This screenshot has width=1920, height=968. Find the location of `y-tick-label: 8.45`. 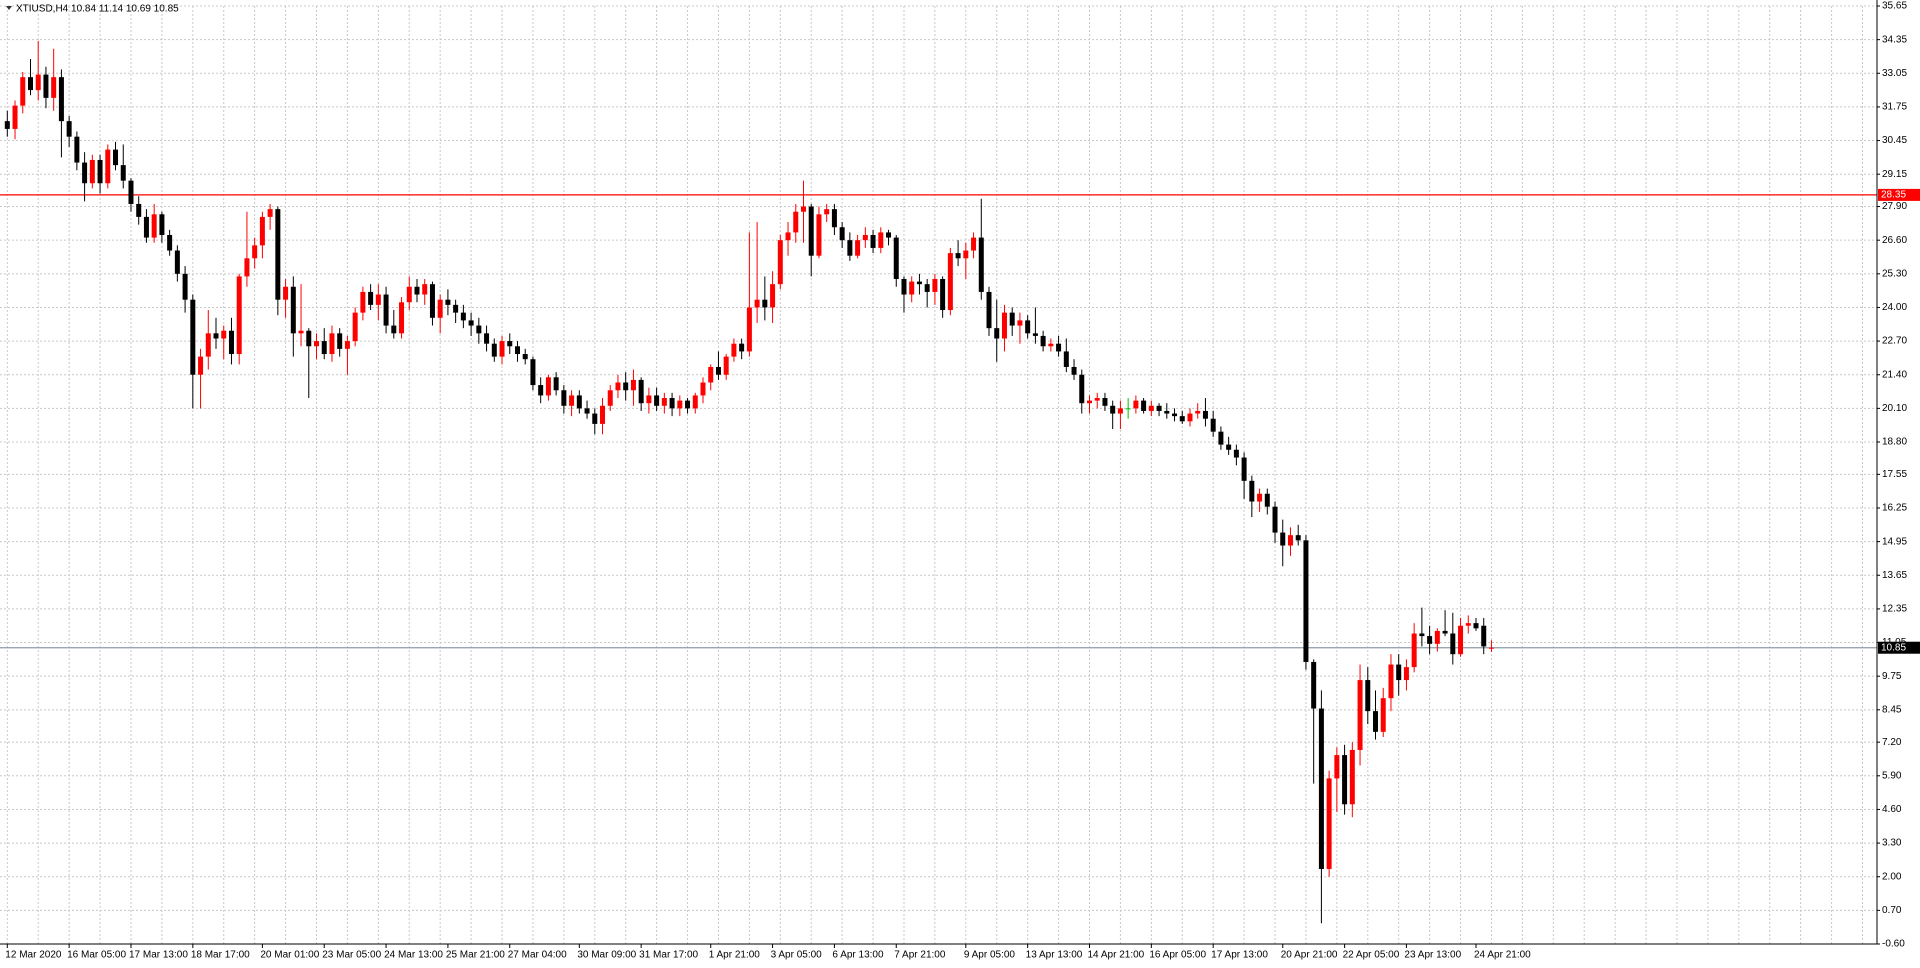

y-tick-label: 8.45 is located at coordinates (1892, 709).